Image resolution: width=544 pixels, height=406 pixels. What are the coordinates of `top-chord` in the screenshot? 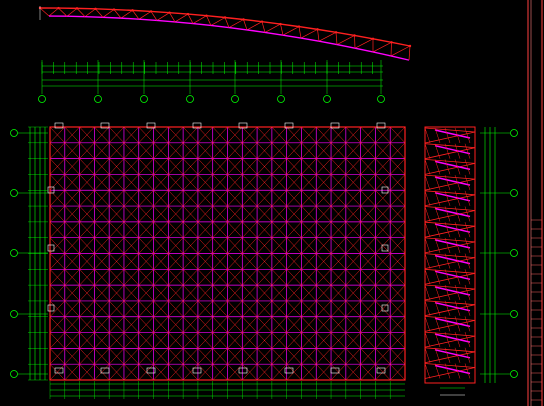 It's located at (123, 10).